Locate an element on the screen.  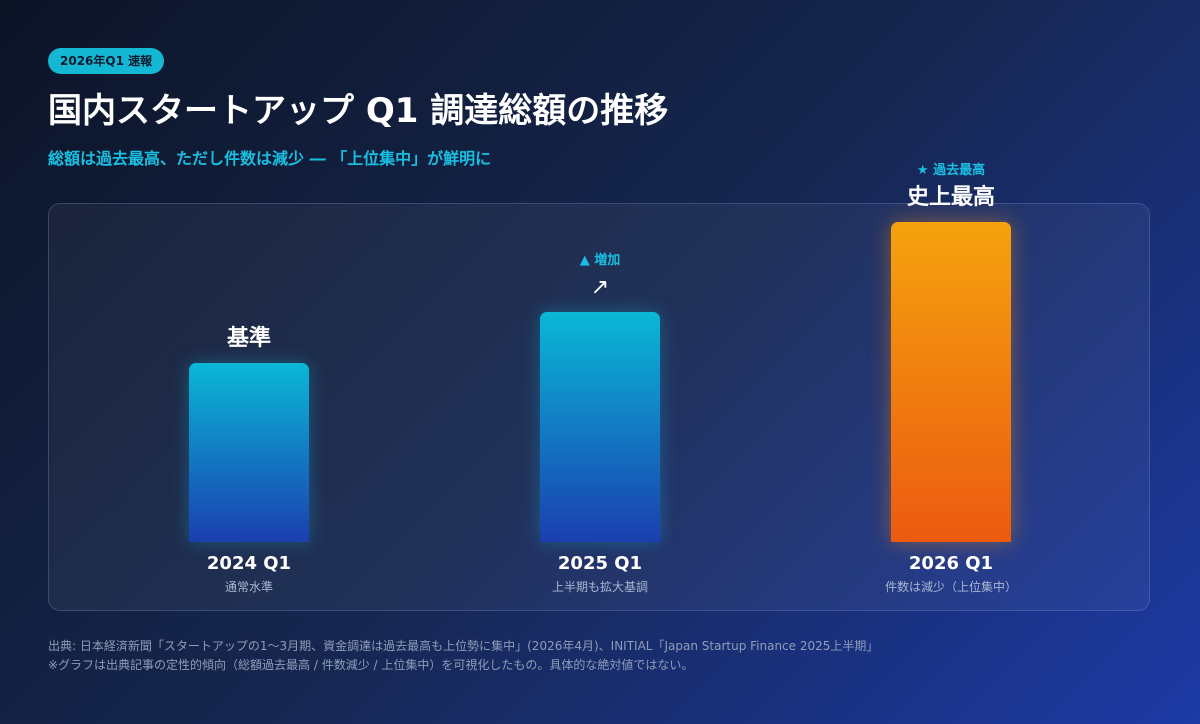
period-badge: 2026年Q1 速報 is located at coordinates (106, 61).